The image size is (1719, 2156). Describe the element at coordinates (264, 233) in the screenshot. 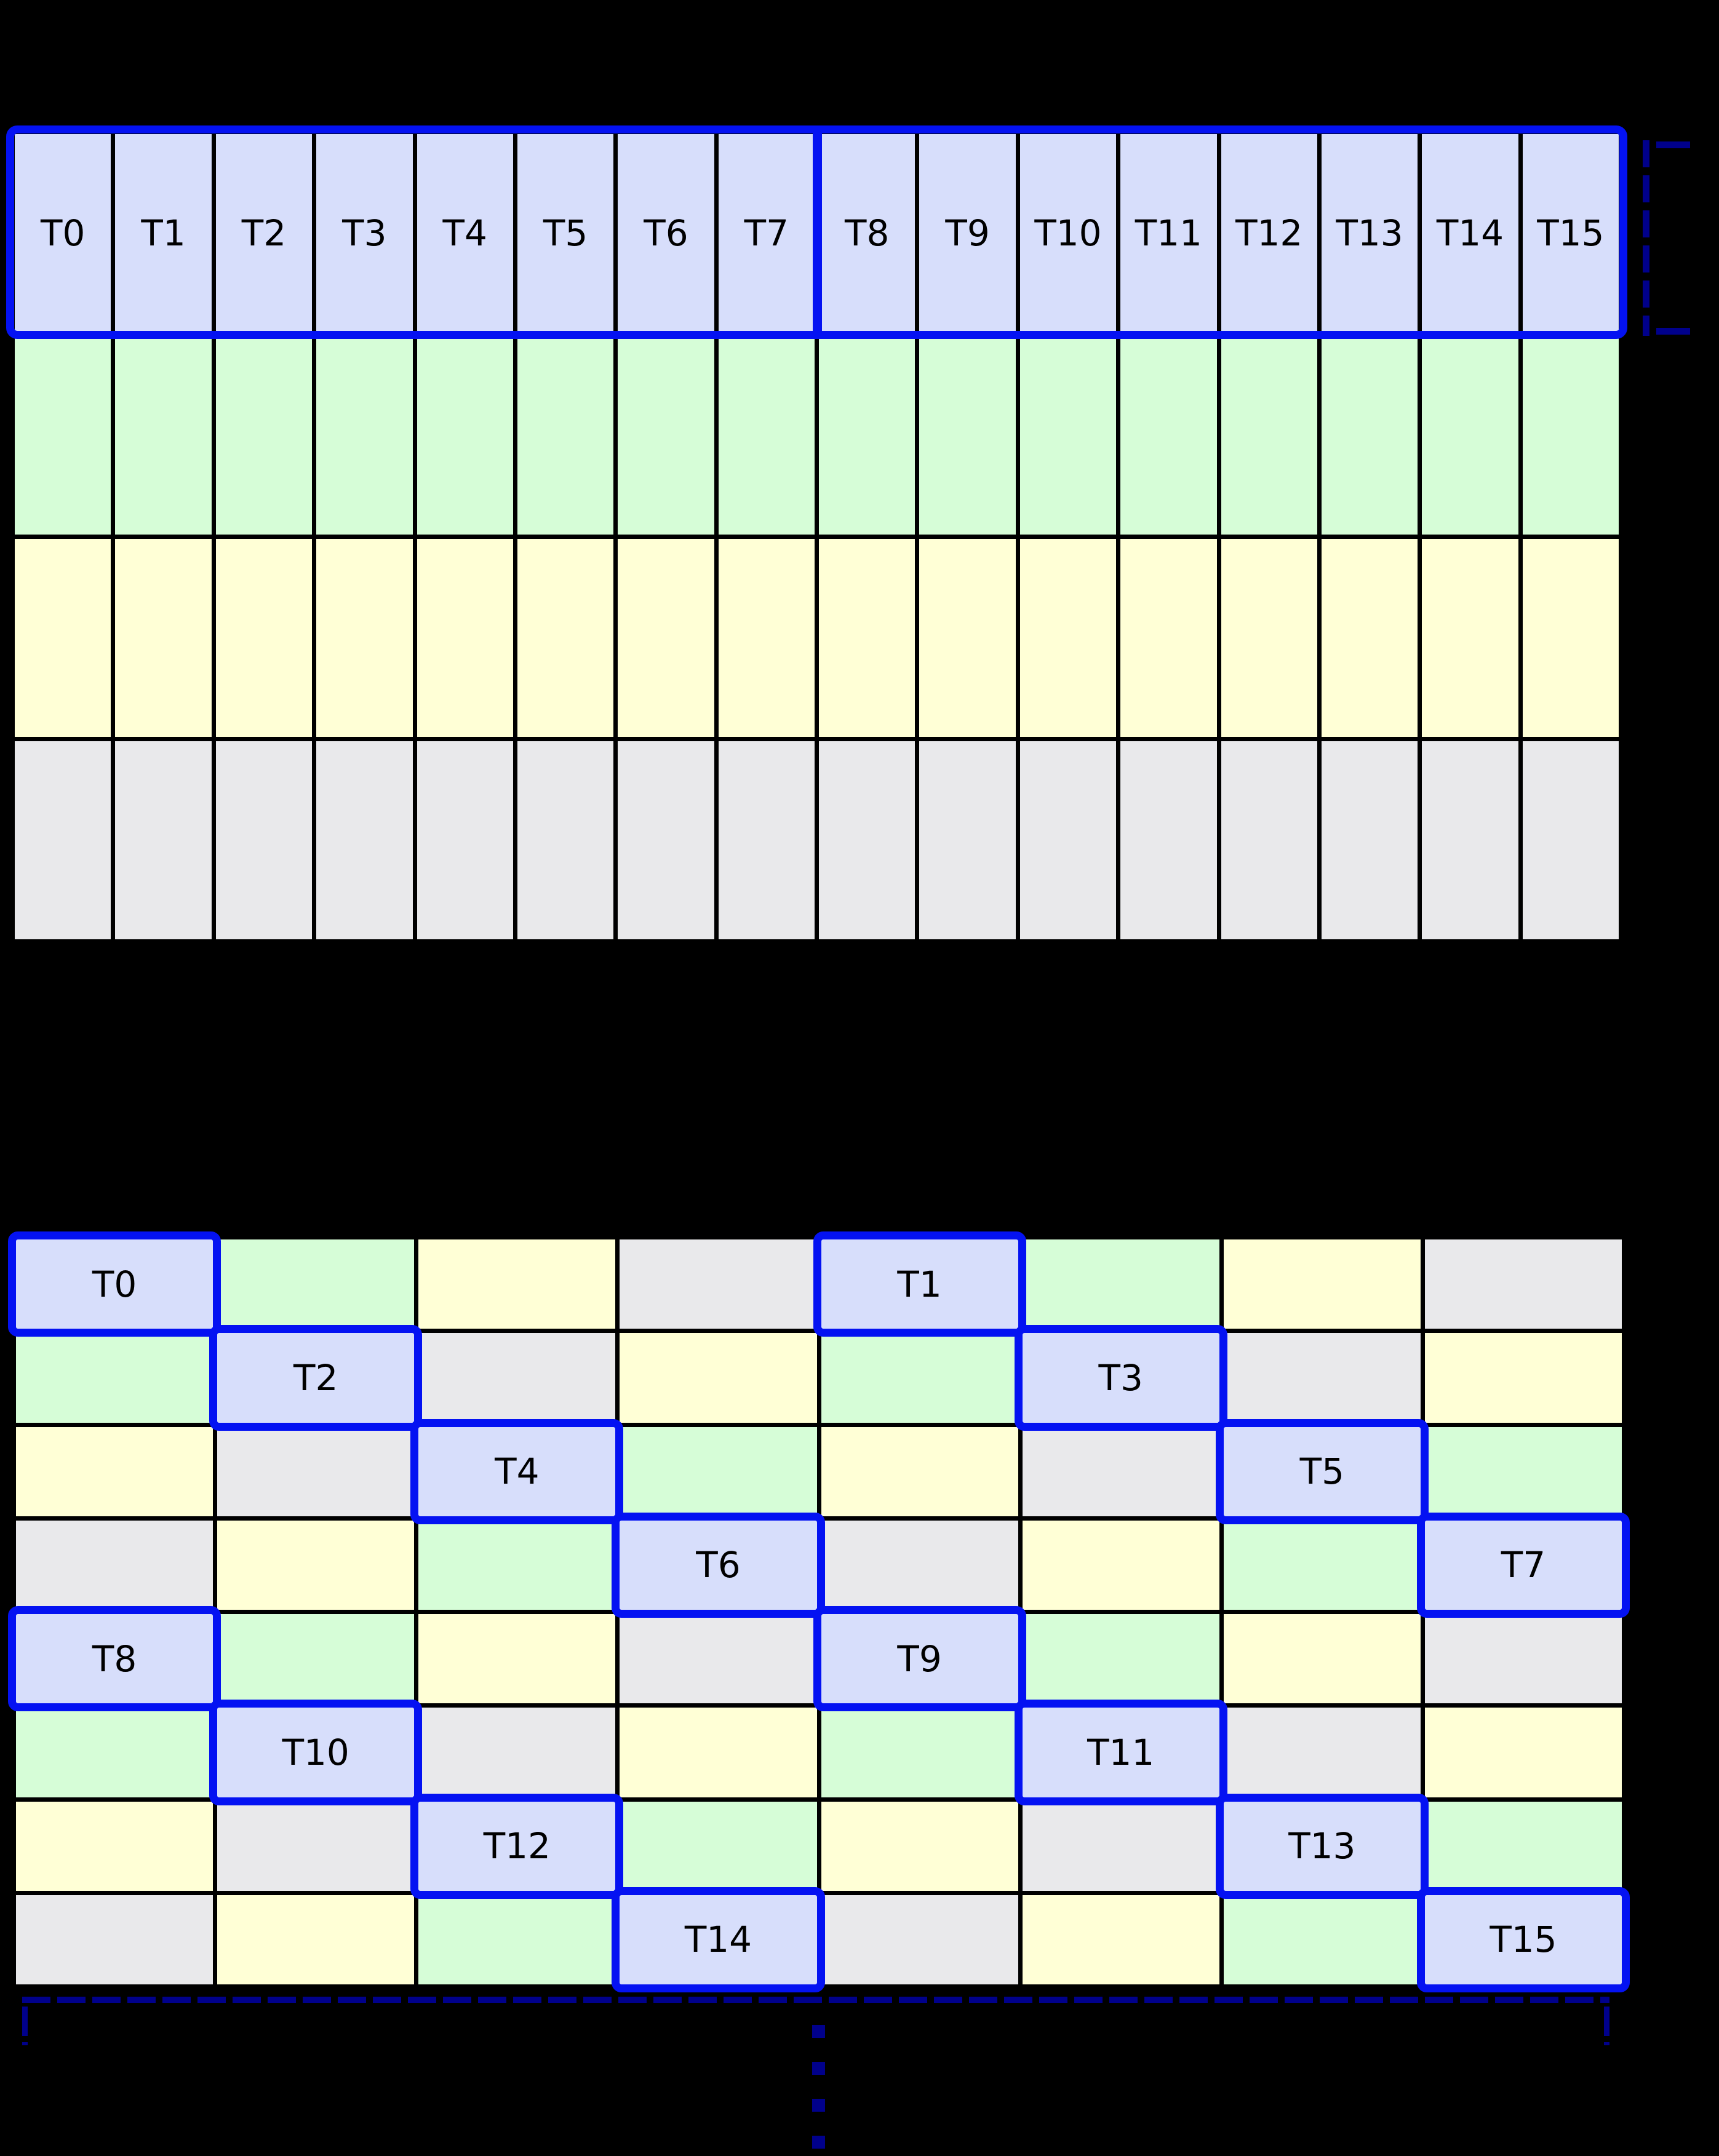

I see `top-grid-cell: T2` at that location.